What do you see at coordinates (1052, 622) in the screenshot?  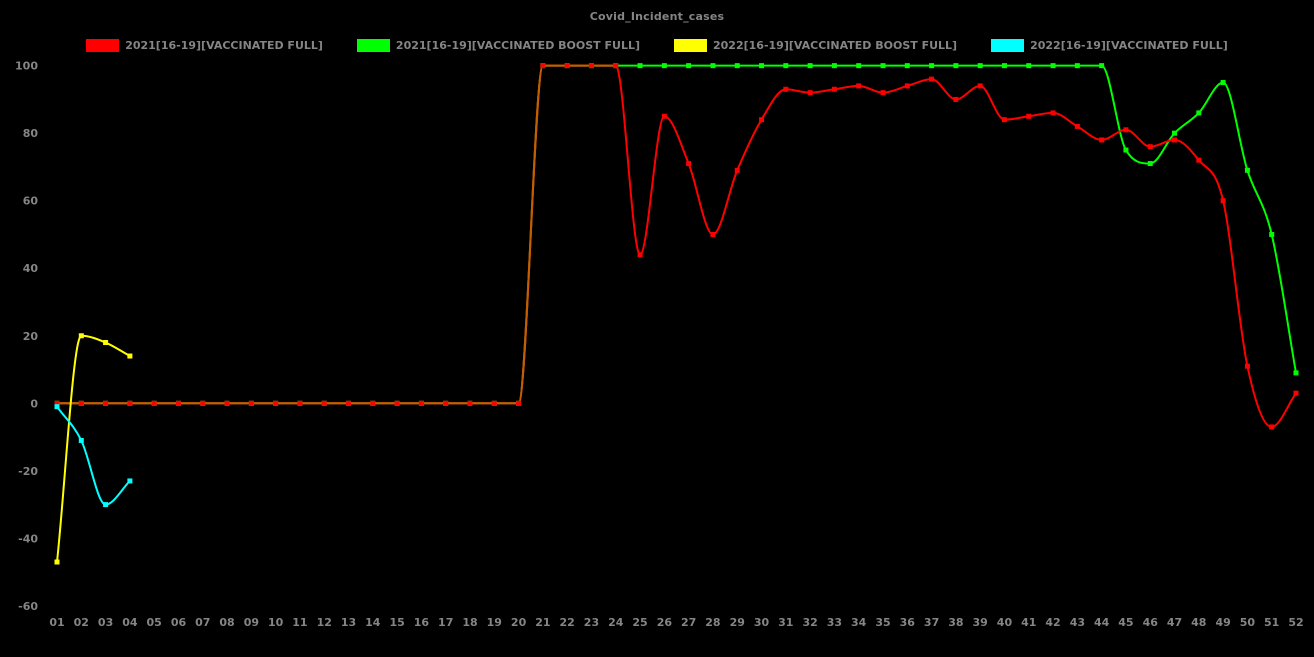 I see `x-tick-label: 42` at bounding box center [1052, 622].